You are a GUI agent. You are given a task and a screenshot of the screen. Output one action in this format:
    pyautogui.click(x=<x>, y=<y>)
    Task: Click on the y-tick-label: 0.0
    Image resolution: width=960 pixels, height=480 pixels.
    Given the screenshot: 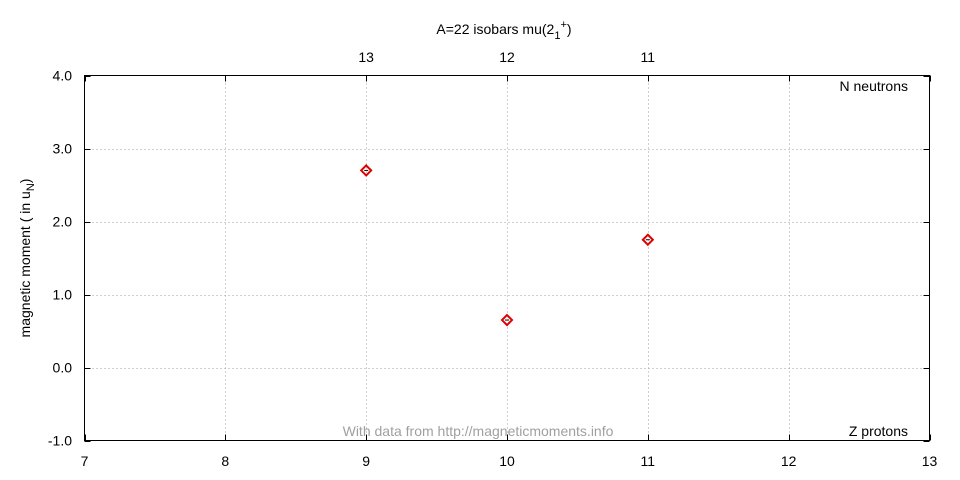 What is the action you would take?
    pyautogui.click(x=63, y=368)
    